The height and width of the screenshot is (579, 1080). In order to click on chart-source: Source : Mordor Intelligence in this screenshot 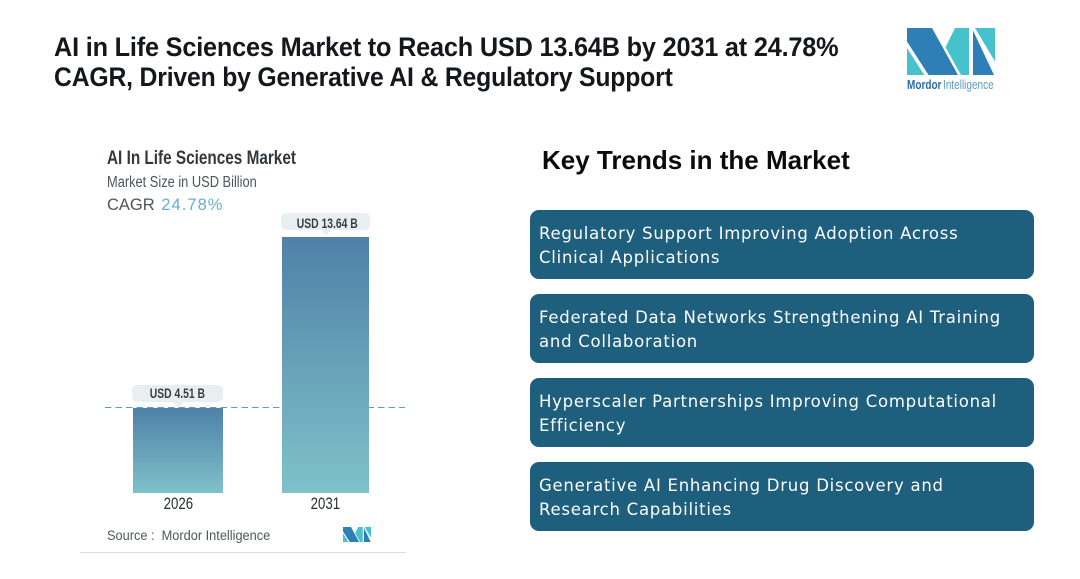, I will do `click(196, 535)`.